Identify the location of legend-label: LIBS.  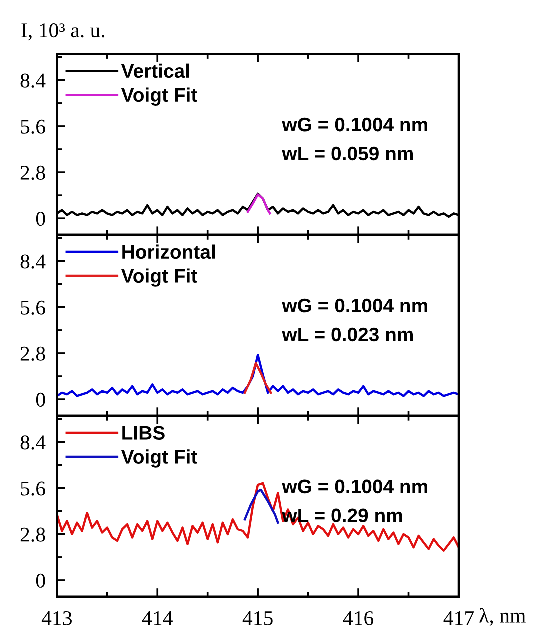
(143, 433).